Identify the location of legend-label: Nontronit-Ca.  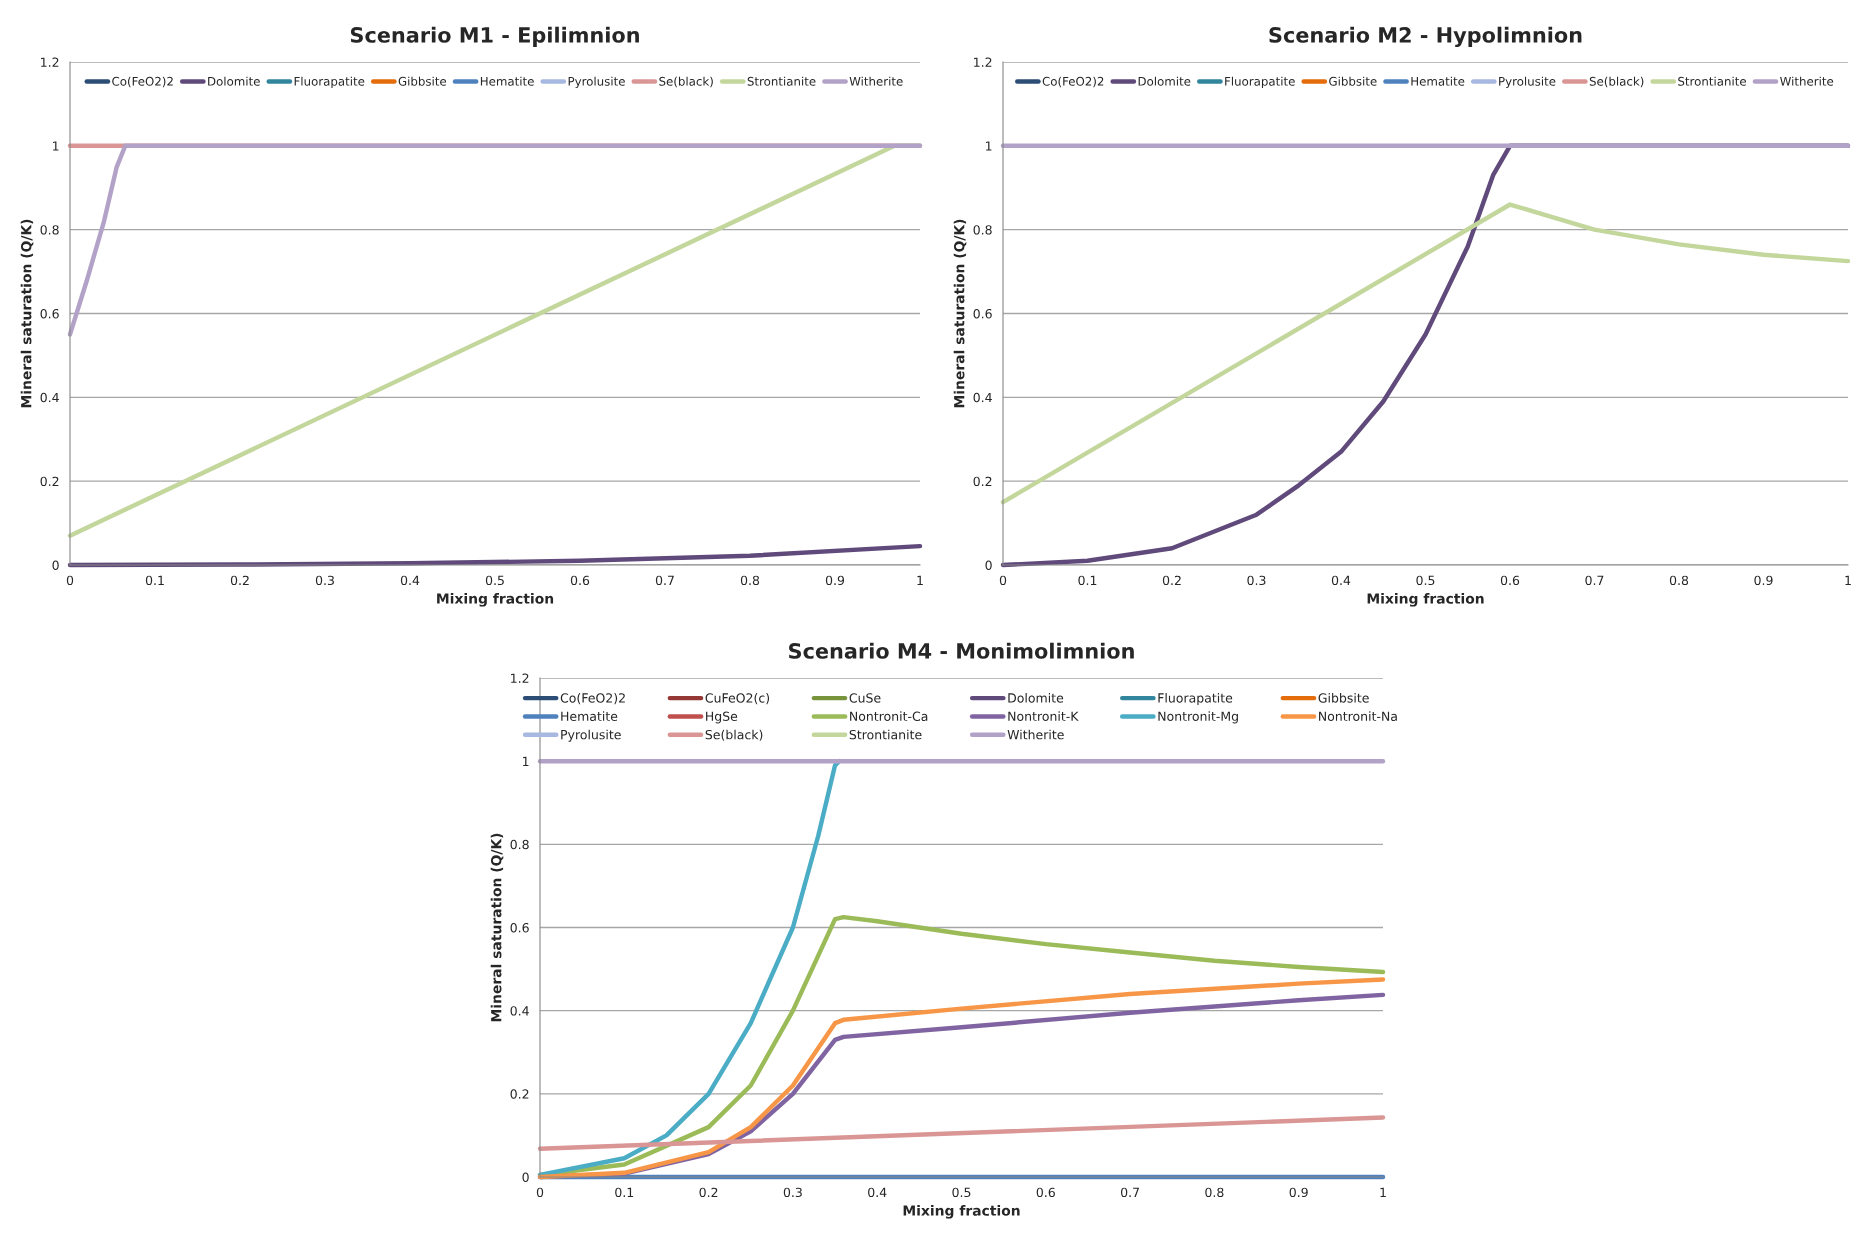
(889, 716).